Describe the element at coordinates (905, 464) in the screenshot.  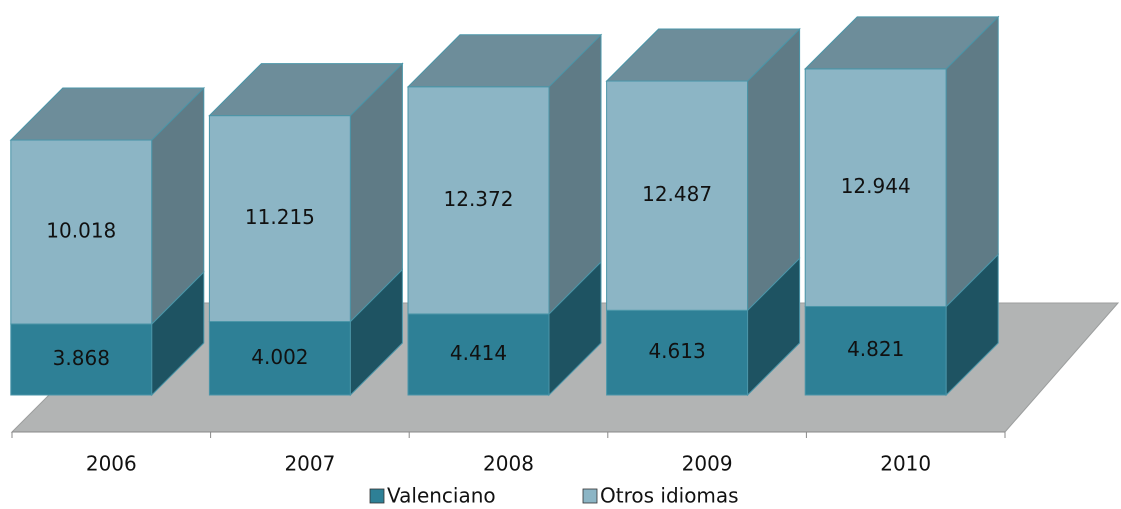
I see `x-tick-label: 2010` at that location.